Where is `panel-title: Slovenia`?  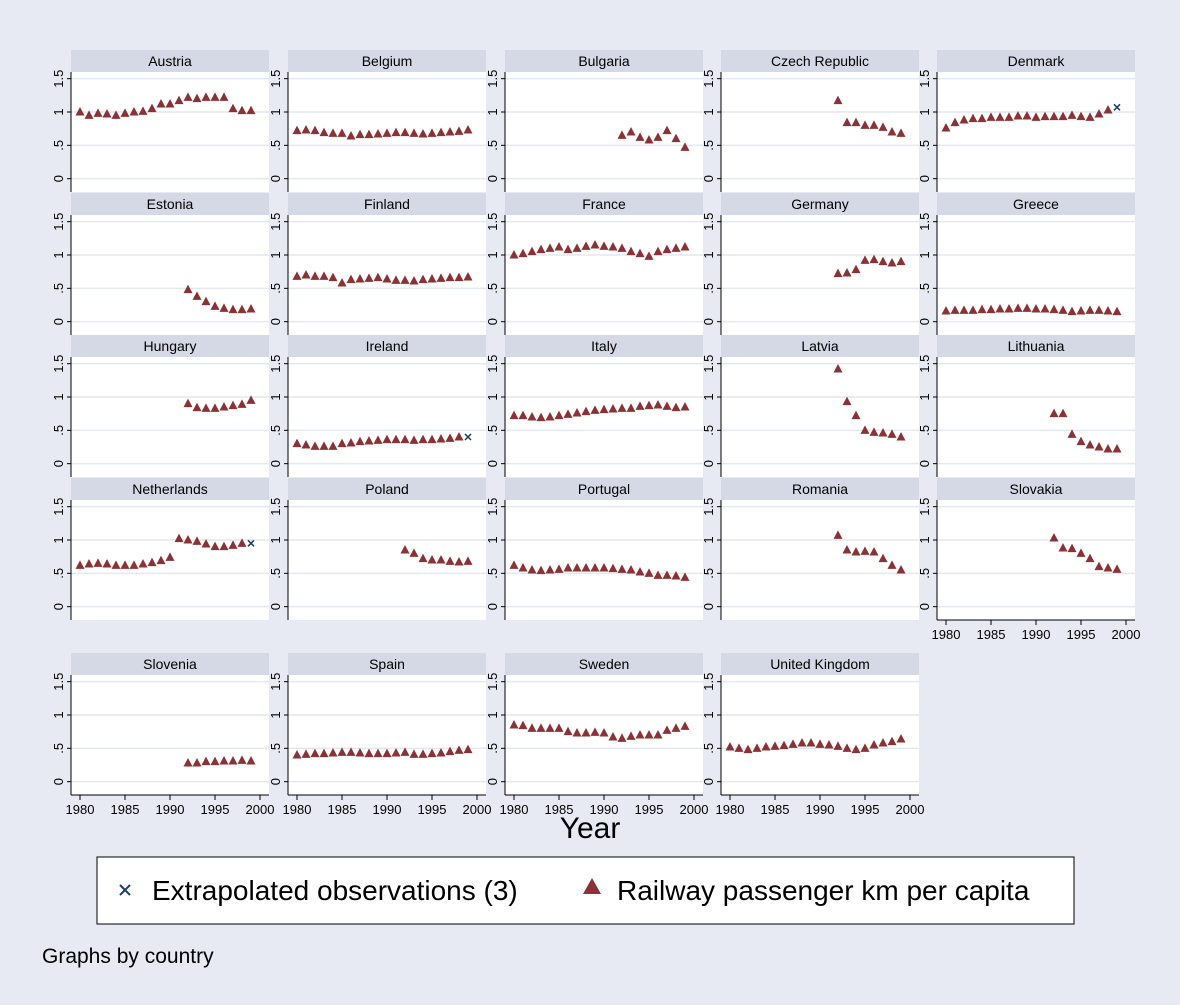 panel-title: Slovenia is located at coordinates (170, 664).